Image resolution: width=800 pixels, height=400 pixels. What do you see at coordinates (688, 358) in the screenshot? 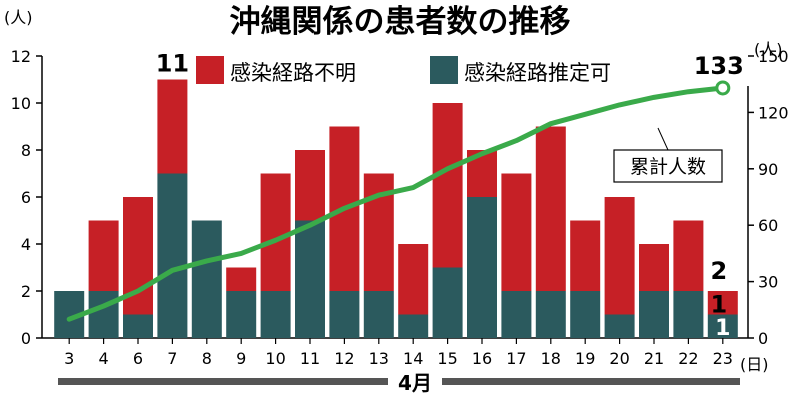
I see `x-tick-label: 22` at bounding box center [688, 358].